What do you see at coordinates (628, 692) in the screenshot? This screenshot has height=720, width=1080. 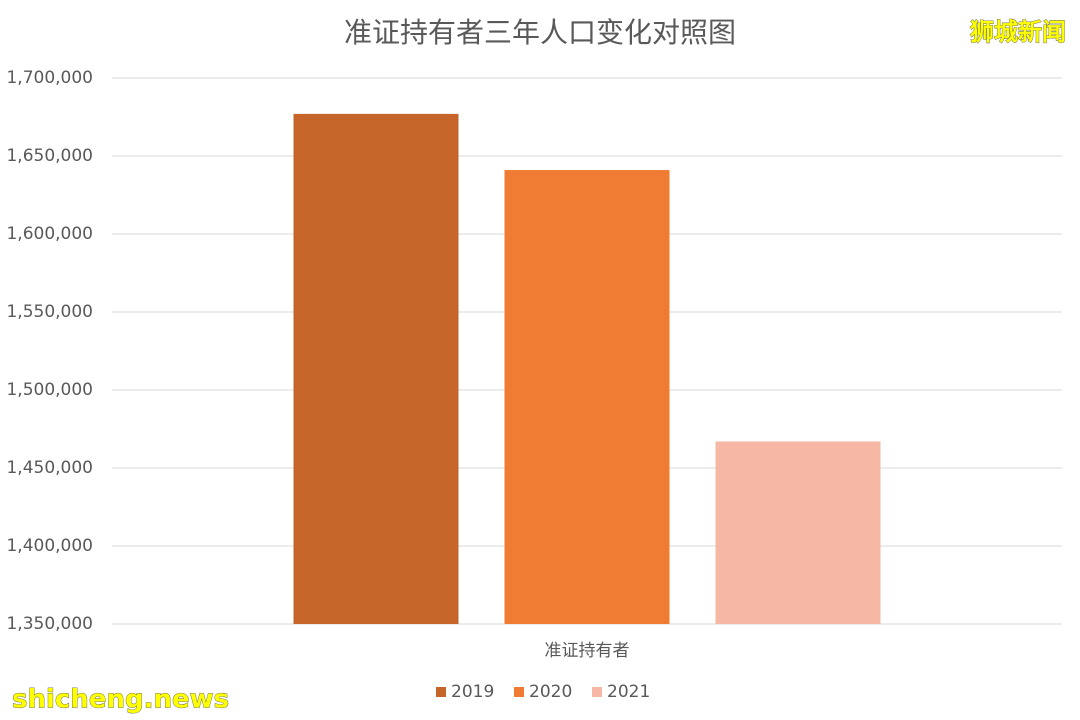 I see `legend-label: 2021` at bounding box center [628, 692].